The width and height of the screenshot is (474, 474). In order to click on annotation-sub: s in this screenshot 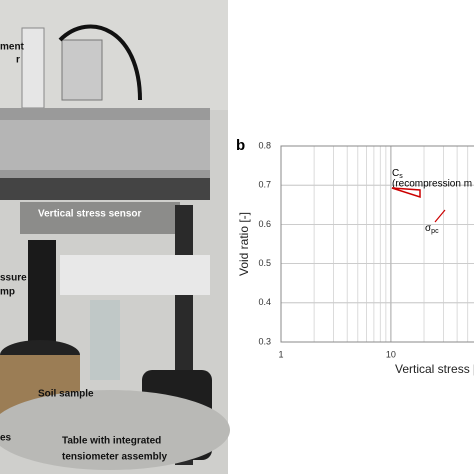, I will do `click(401, 176)`.